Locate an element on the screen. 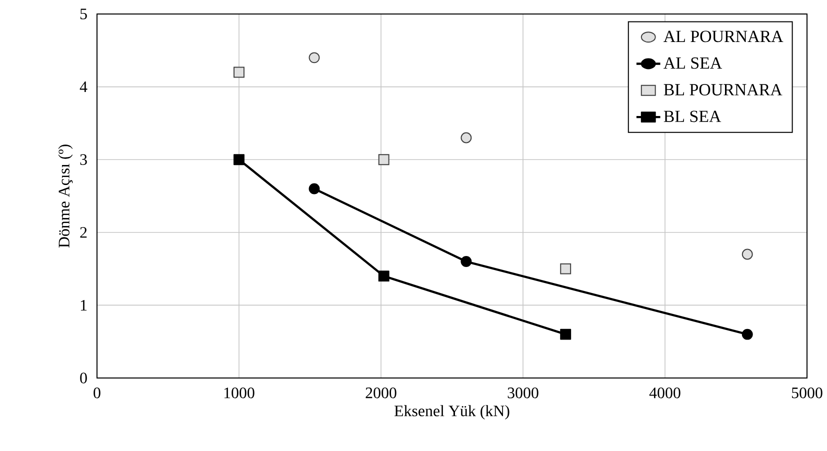 The image size is (827, 451). x-tick-label: 2000 is located at coordinates (381, 393).